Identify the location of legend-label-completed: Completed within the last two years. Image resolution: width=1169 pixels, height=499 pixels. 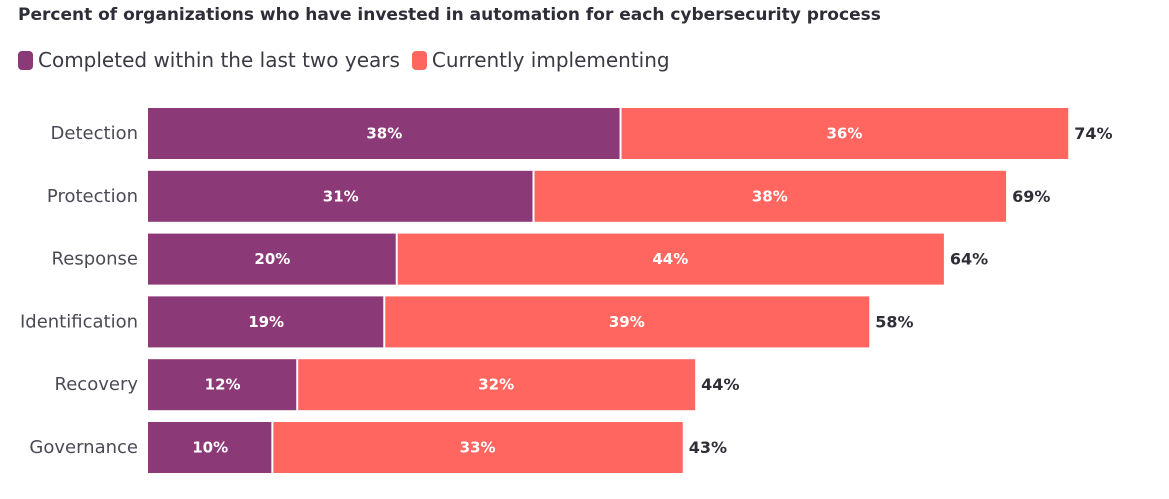
(219, 60).